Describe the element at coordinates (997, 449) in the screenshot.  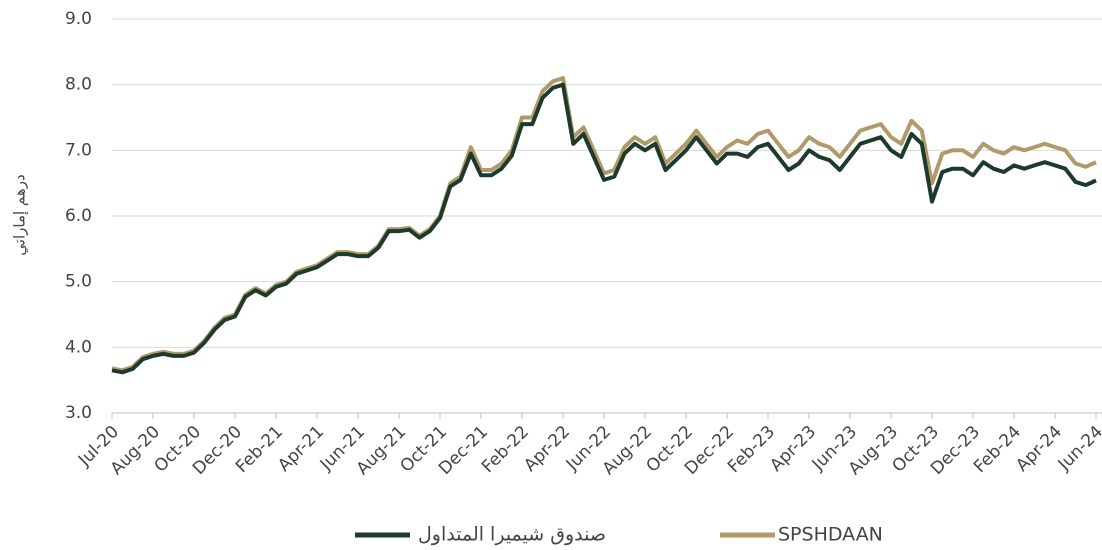
I see `x-tick-label: Feb-24` at that location.